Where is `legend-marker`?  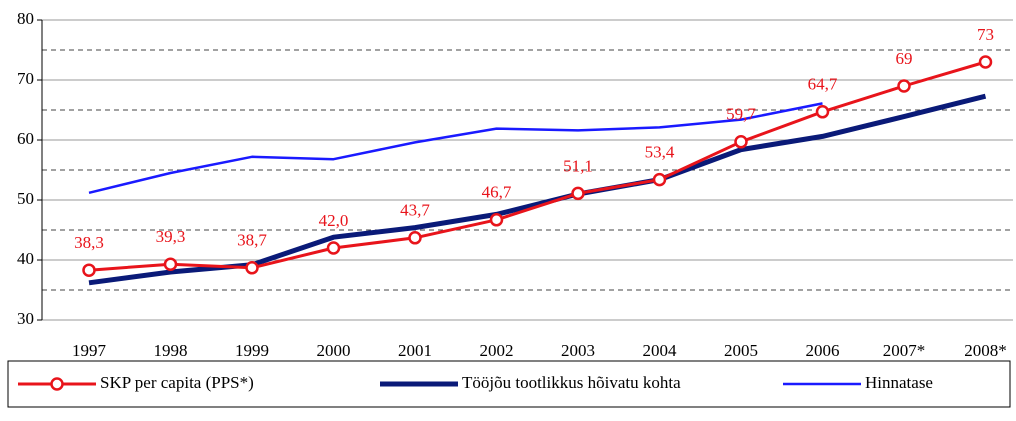 legend-marker is located at coordinates (57, 384).